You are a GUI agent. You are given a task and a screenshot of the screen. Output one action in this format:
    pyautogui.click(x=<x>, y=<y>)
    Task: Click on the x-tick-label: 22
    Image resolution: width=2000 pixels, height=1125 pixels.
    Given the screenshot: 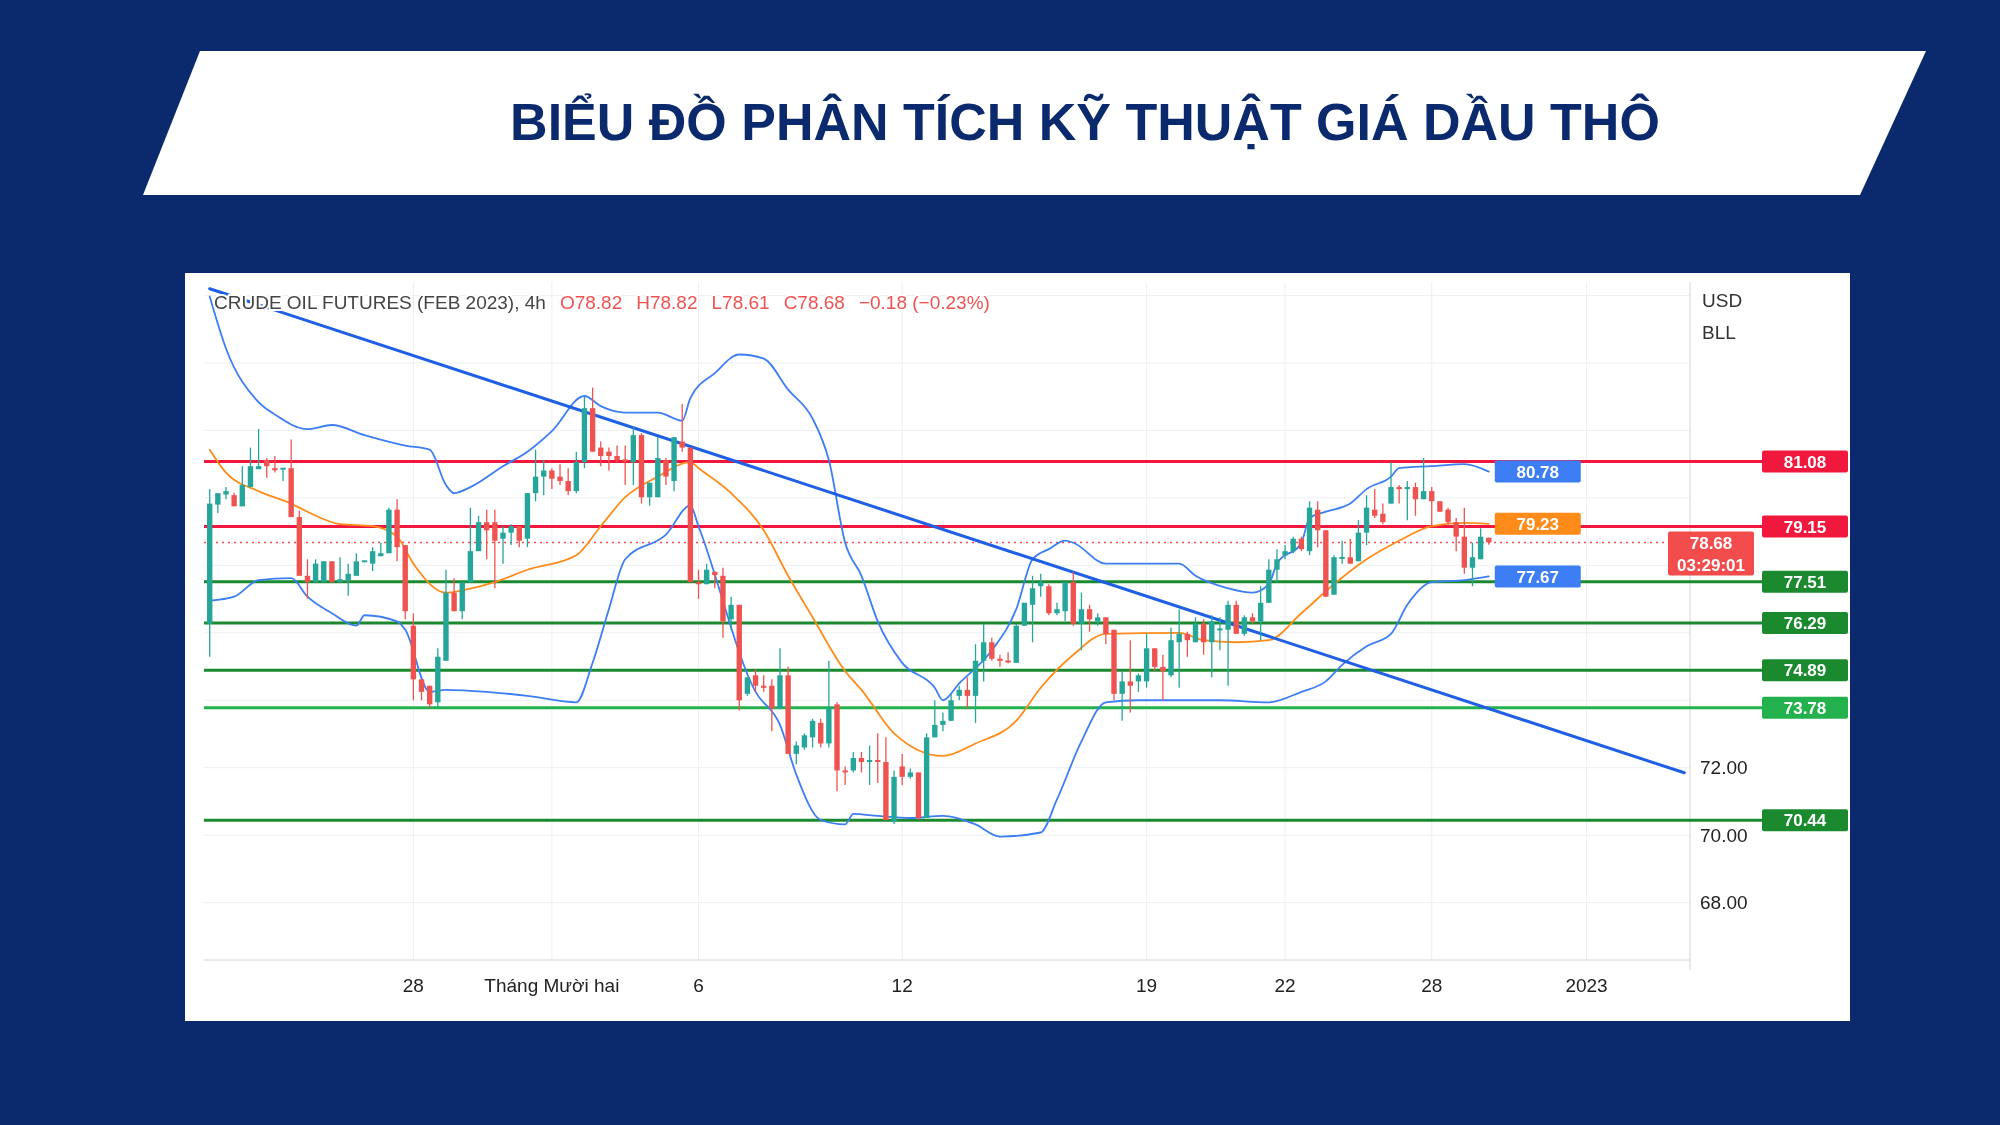 What is the action you would take?
    pyautogui.click(x=1285, y=985)
    